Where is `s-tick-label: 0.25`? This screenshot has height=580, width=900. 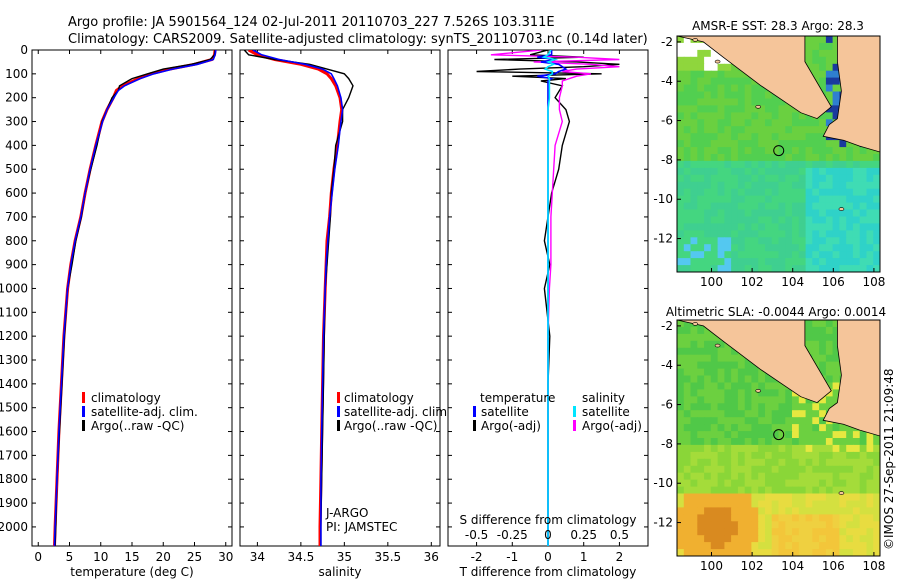 s-tick-label: 0.25 is located at coordinates (583, 535).